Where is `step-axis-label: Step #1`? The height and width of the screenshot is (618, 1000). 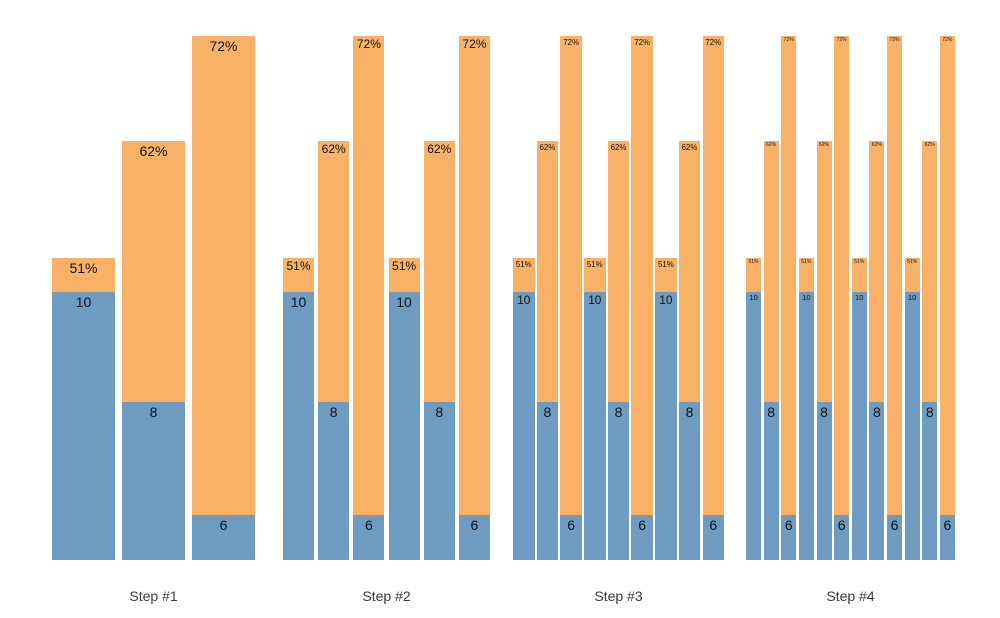 step-axis-label: Step #1 is located at coordinates (153, 596).